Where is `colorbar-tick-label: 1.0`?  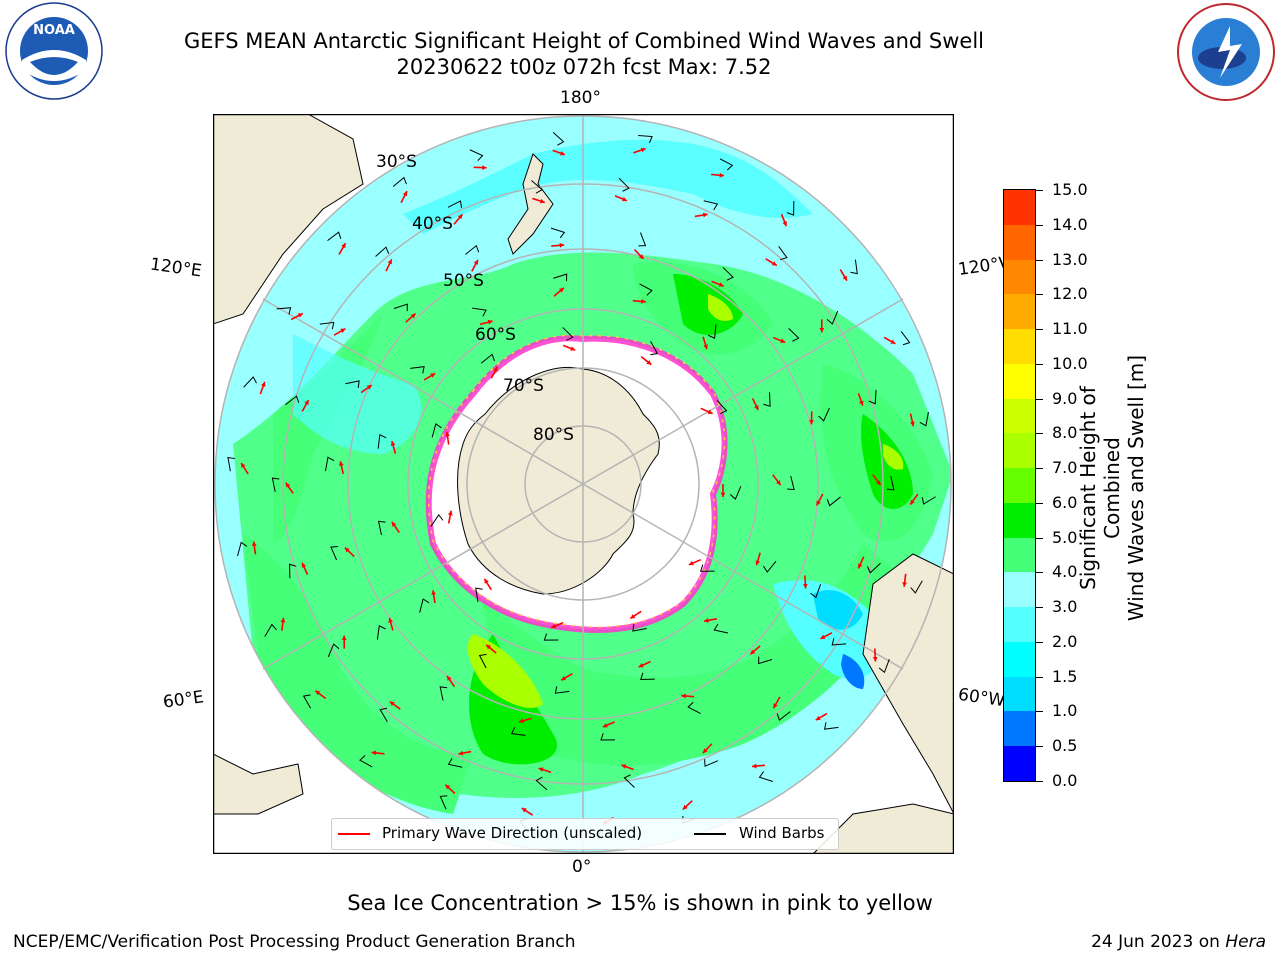
colorbar-tick-label: 1.0 is located at coordinates (1065, 711).